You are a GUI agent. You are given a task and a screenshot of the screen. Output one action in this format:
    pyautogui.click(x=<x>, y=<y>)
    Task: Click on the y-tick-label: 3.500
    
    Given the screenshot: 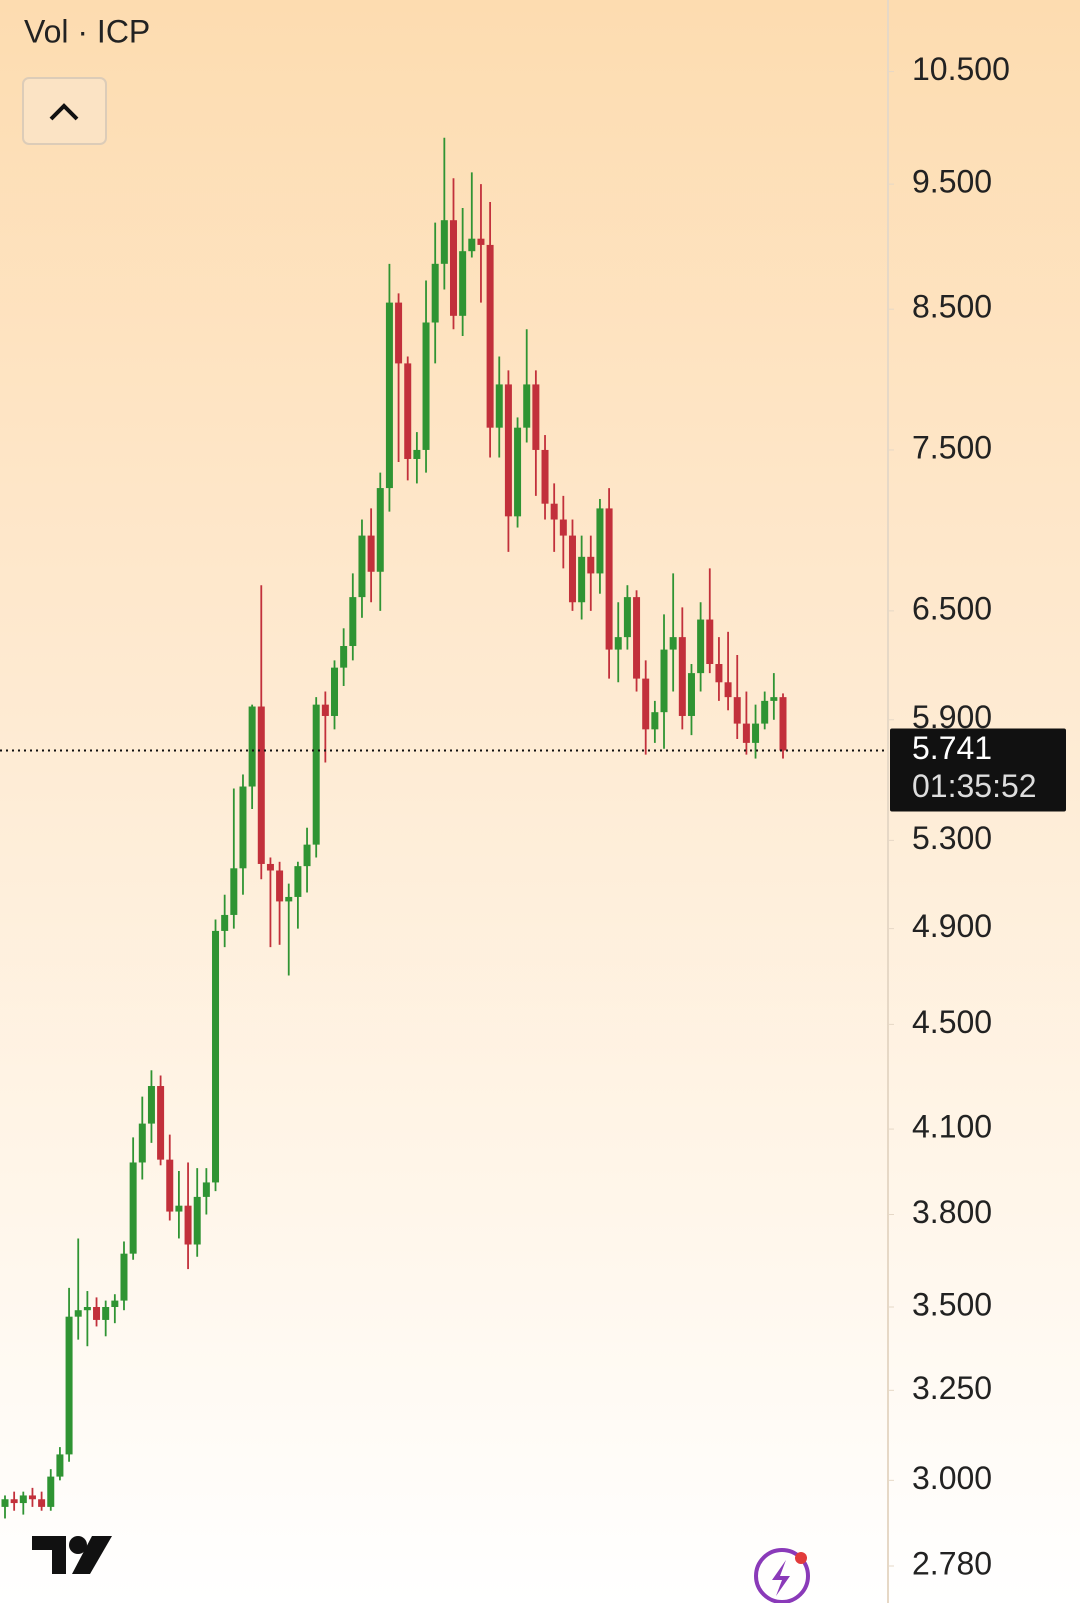 What is the action you would take?
    pyautogui.click(x=952, y=1304)
    